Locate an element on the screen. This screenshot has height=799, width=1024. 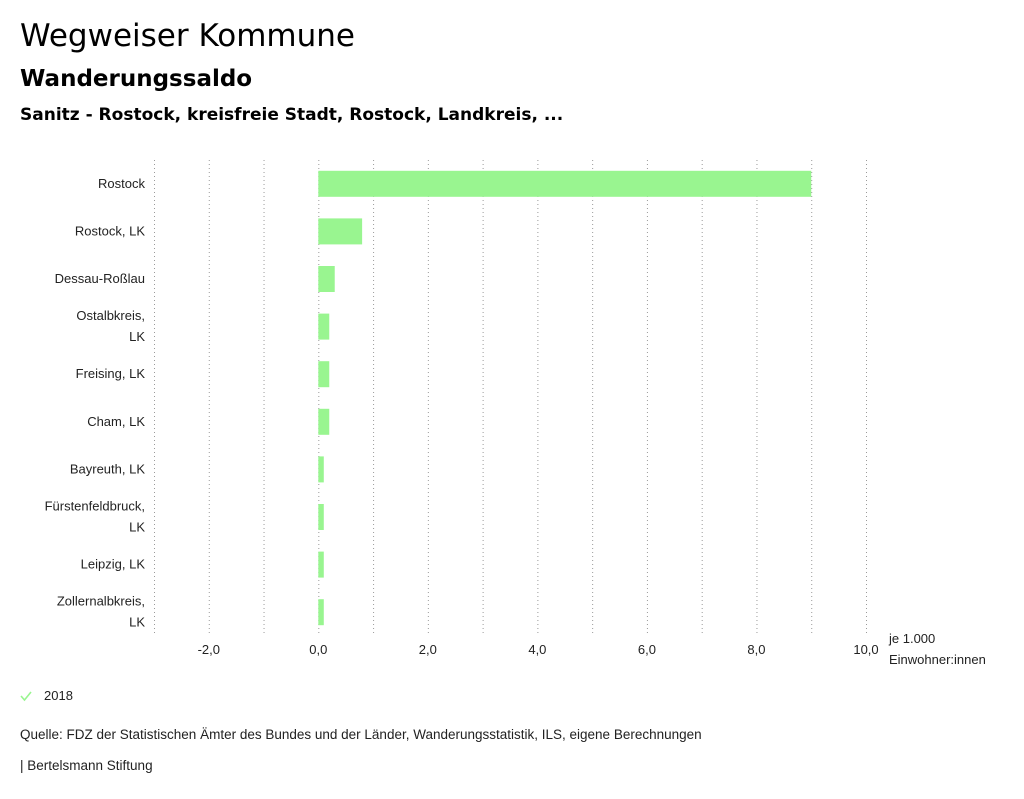
x-tick-label: 4,0 is located at coordinates (537, 649).